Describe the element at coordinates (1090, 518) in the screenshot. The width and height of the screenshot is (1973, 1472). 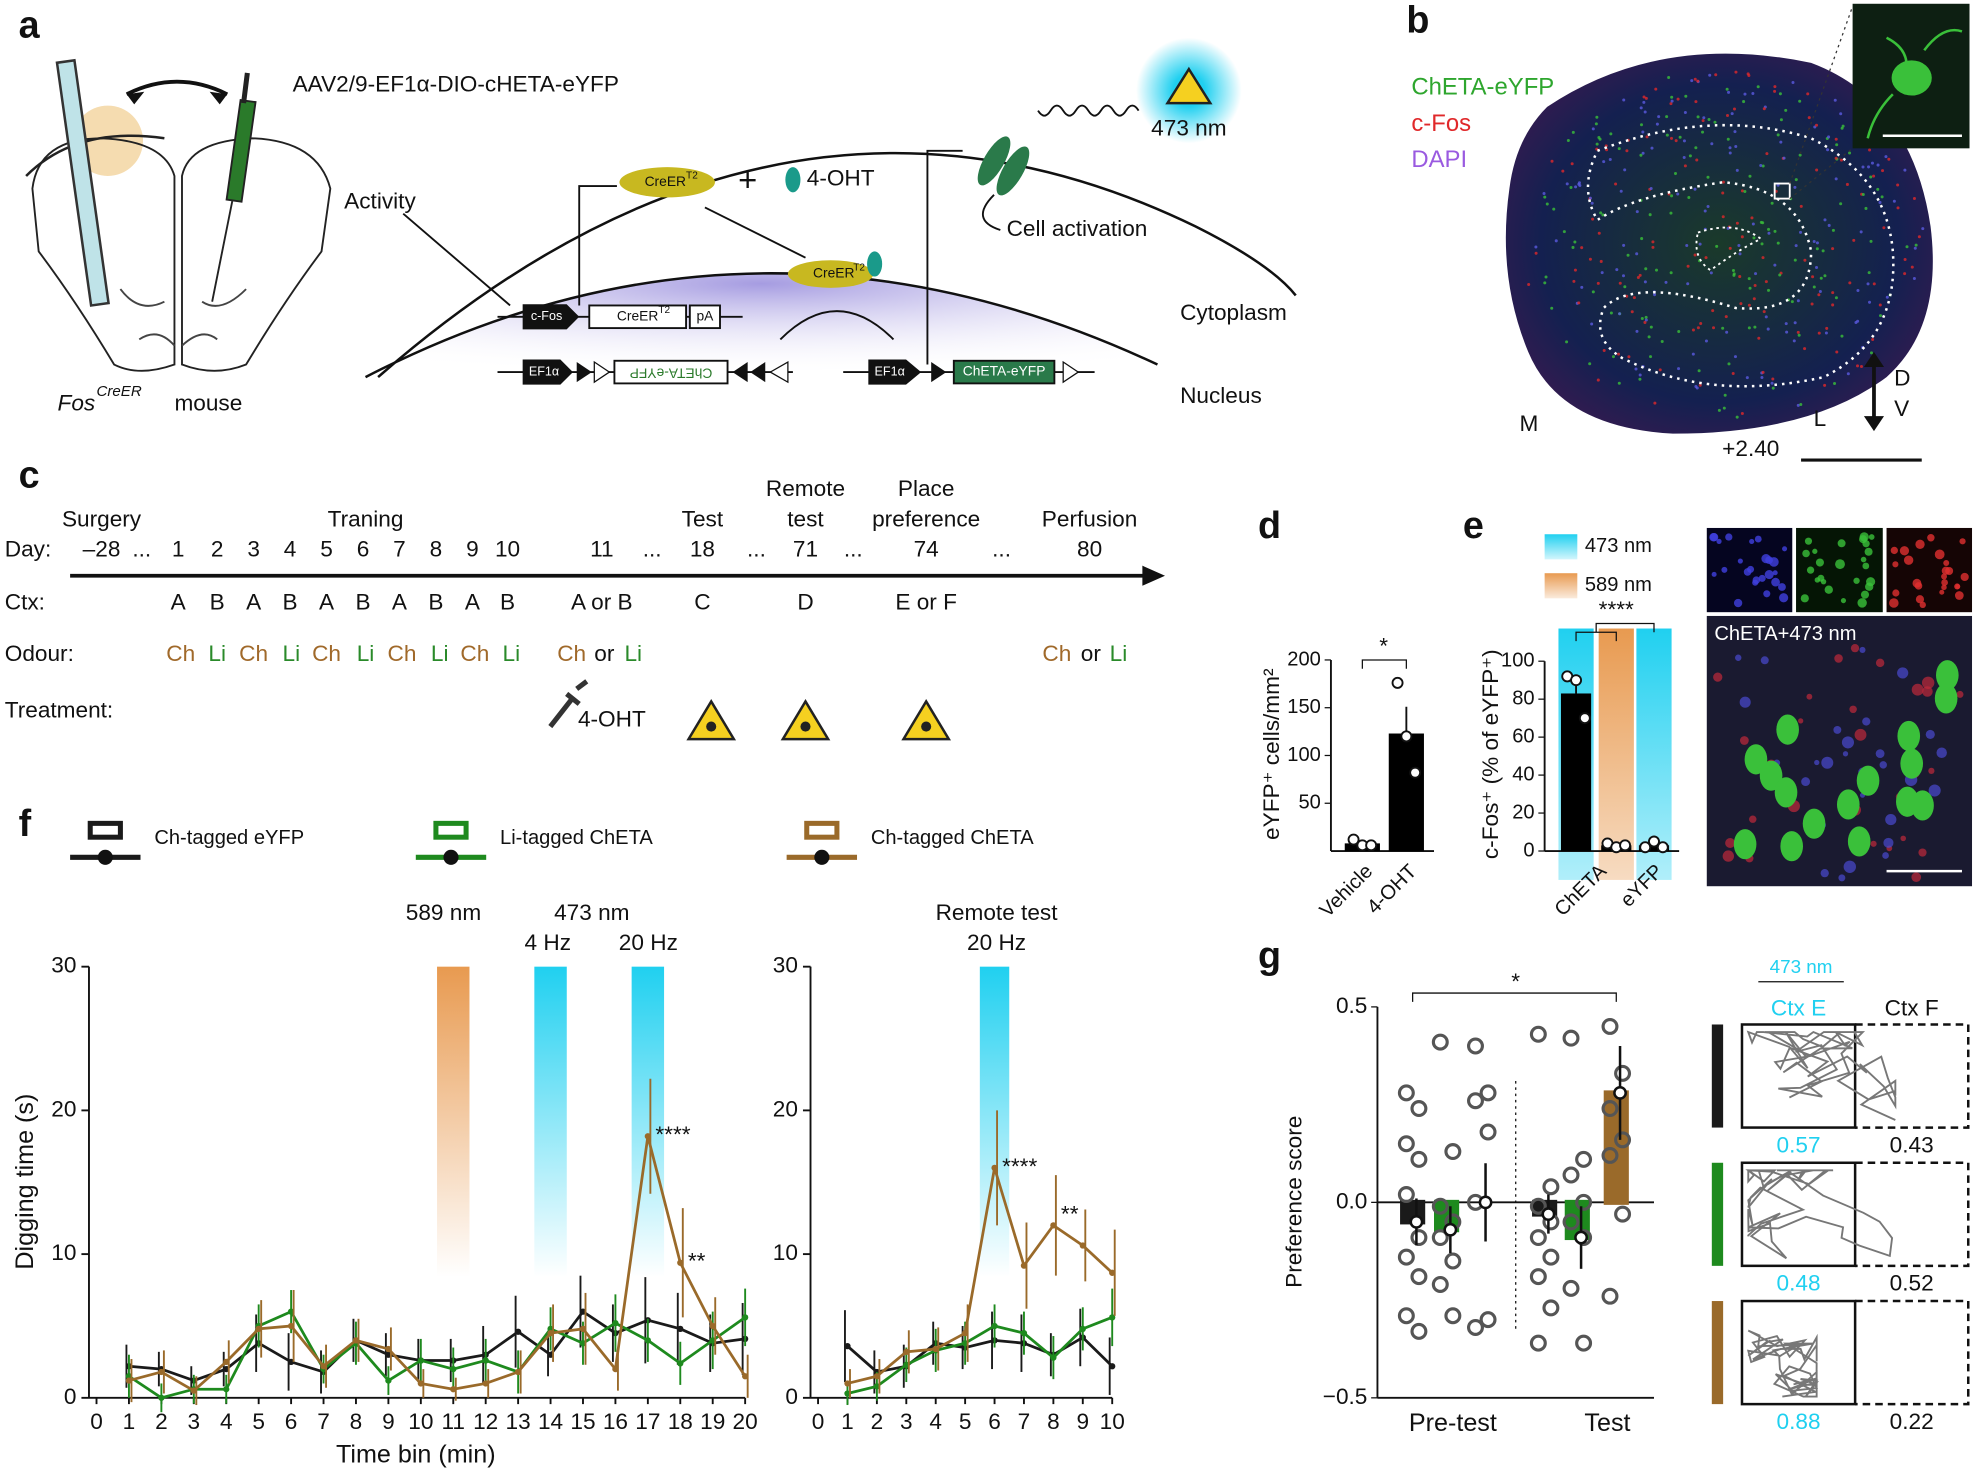
I see `phase-header: Perfusion` at that location.